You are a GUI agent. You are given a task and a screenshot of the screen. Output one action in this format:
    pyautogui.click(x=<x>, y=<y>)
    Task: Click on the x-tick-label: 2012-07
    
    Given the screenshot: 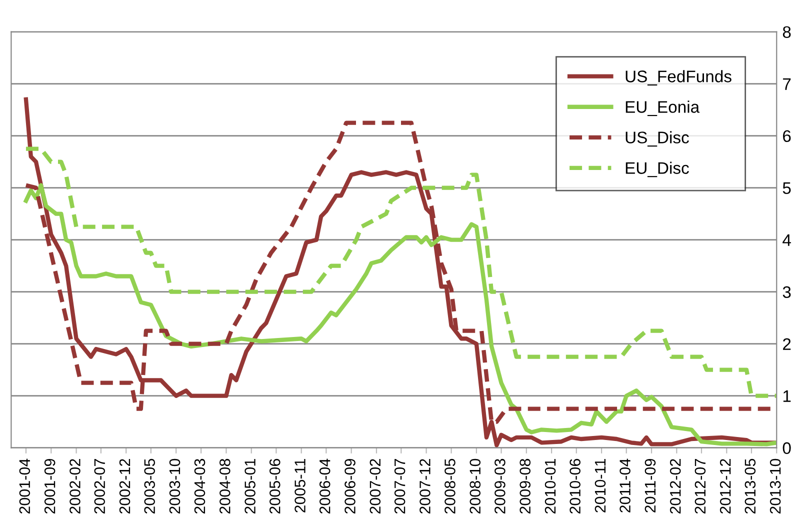 What is the action you would take?
    pyautogui.click(x=700, y=486)
    